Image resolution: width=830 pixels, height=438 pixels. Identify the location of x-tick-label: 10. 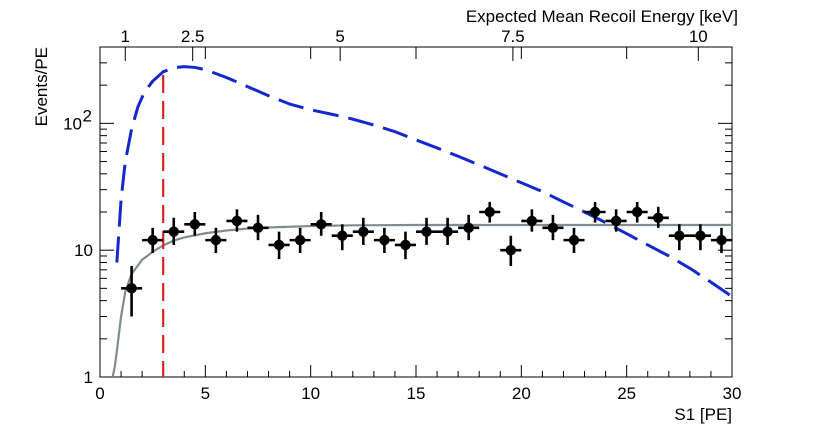
(310, 393).